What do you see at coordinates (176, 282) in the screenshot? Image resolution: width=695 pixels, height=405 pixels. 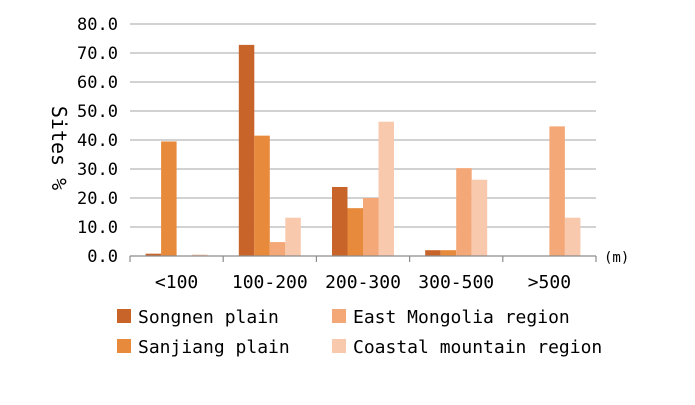 I see `x-category-label: <100` at bounding box center [176, 282].